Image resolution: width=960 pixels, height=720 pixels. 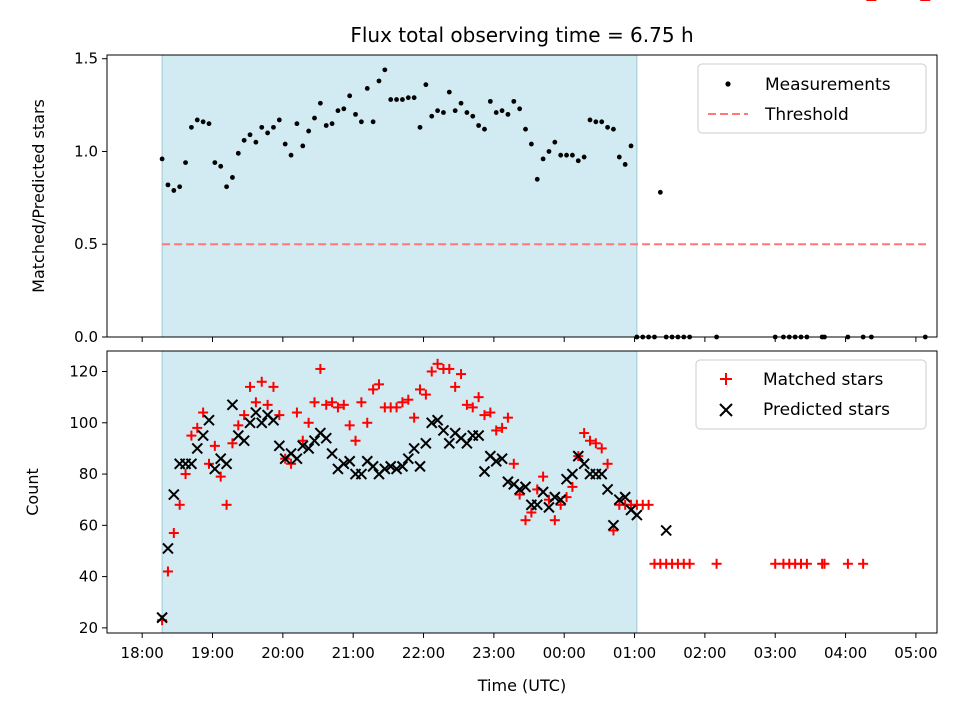 What do you see at coordinates (826, 410) in the screenshot?
I see `legend-predicted-label: Predicted stars` at bounding box center [826, 410].